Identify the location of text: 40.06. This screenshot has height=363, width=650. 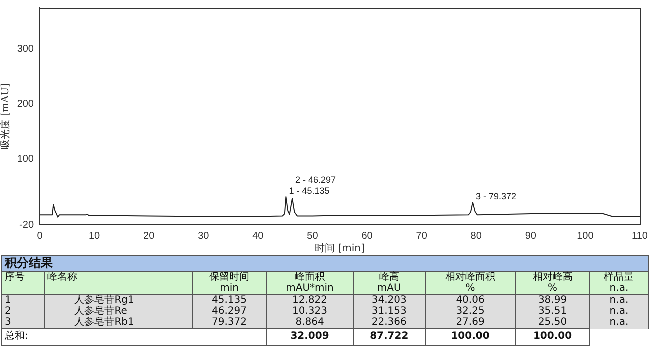
(470, 300).